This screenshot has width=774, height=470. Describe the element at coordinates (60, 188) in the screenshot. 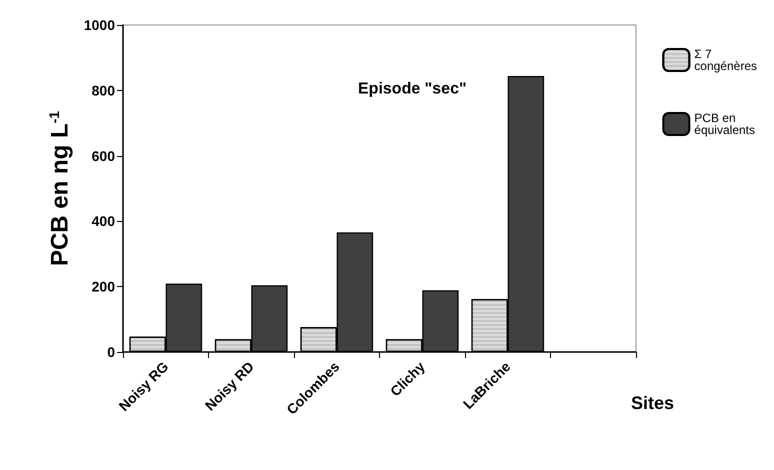

I see `y-axis-title: PCB en ng L-1` at that location.